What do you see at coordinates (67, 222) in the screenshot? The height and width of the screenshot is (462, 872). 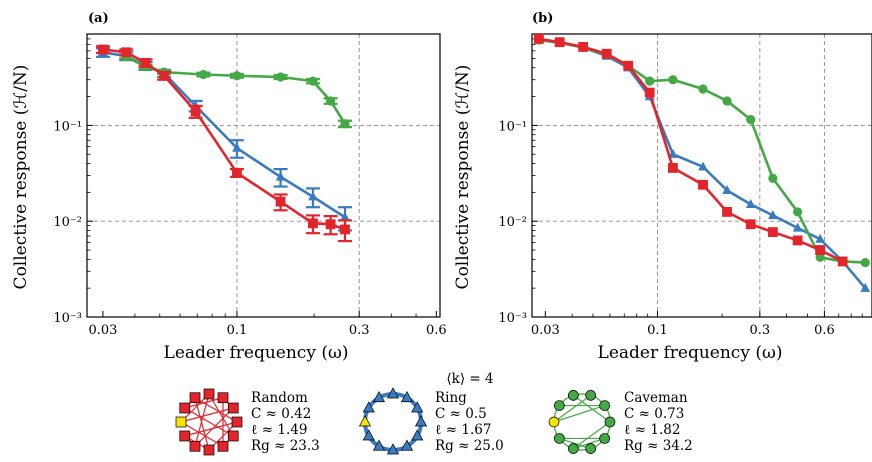 I see `y-tick-label: 10⁻²` at bounding box center [67, 222].